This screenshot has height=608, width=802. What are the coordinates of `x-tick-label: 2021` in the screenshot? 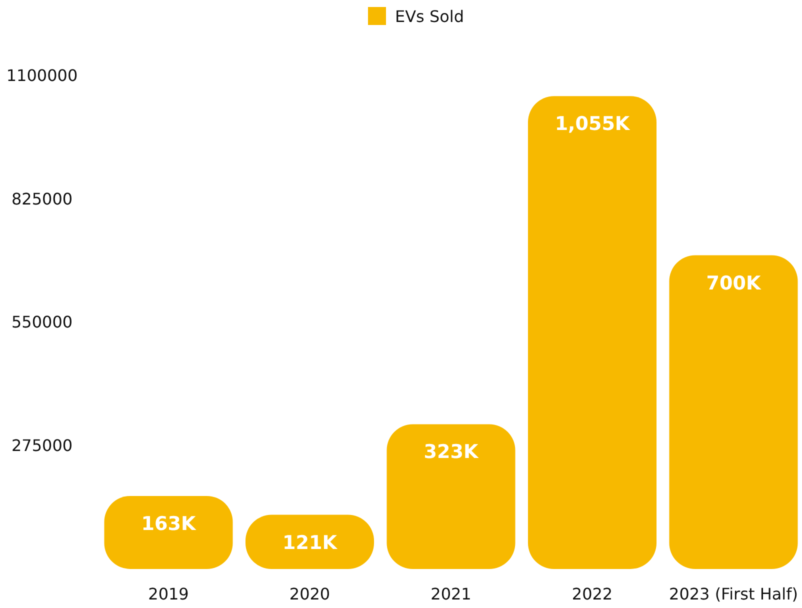 It's located at (451, 594).